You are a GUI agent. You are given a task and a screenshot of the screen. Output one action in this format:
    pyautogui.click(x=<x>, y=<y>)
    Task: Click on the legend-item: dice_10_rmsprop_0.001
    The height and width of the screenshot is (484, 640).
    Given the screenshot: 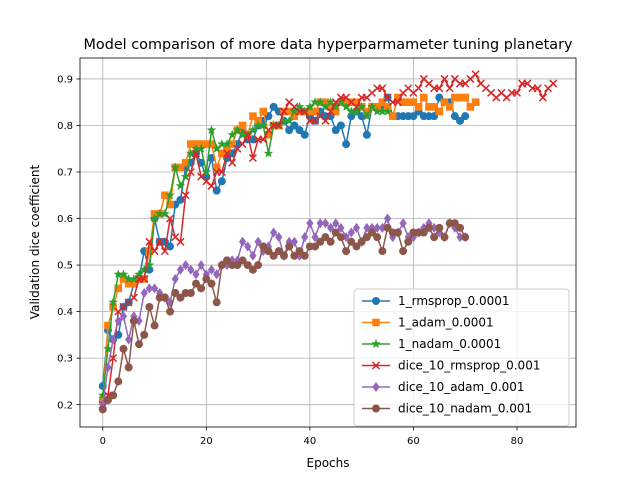 What is the action you would take?
    pyautogui.click(x=451, y=366)
    